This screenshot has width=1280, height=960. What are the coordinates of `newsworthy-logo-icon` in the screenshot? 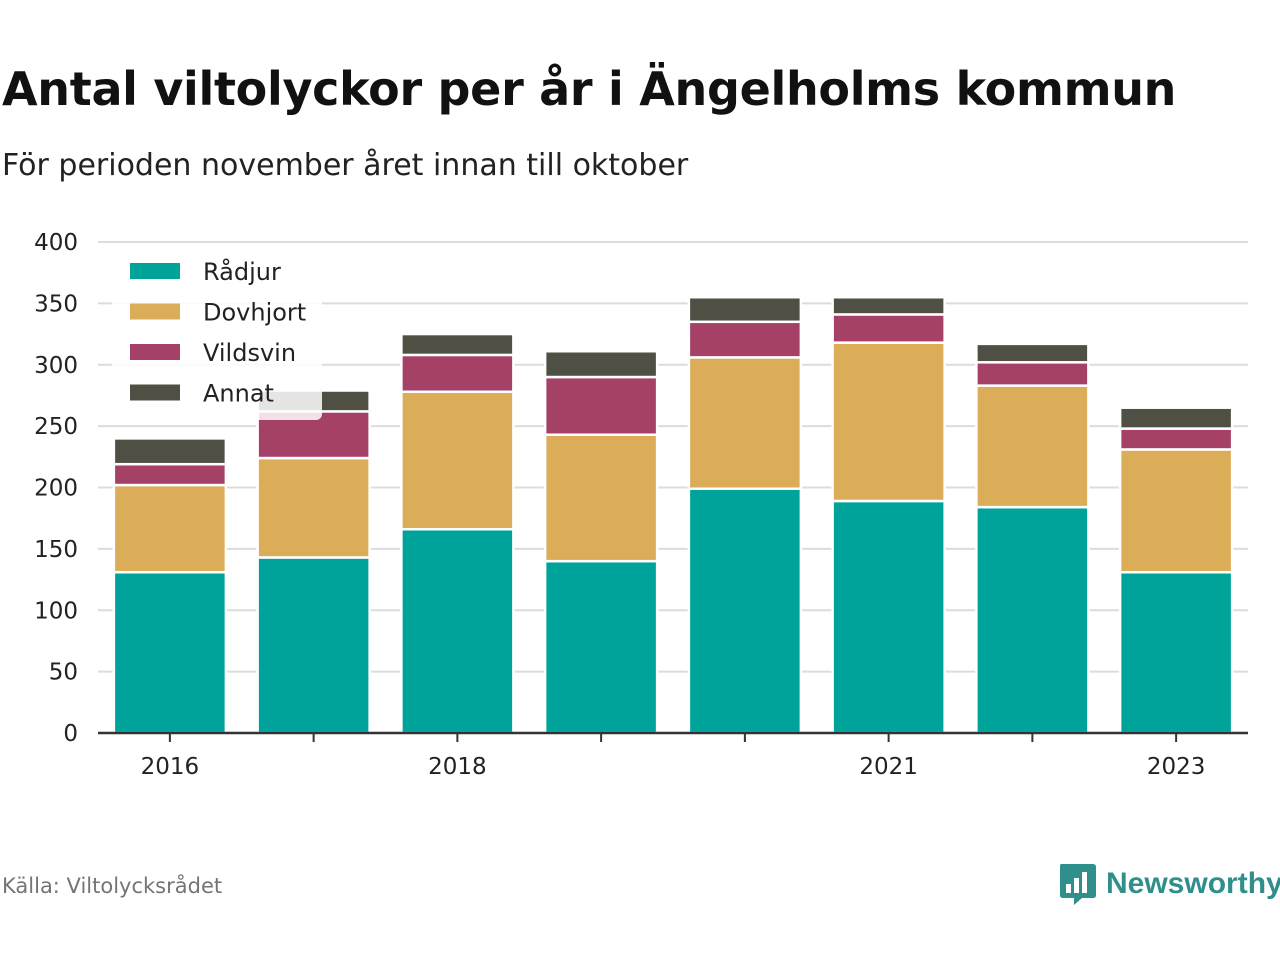 It's located at (1078, 884).